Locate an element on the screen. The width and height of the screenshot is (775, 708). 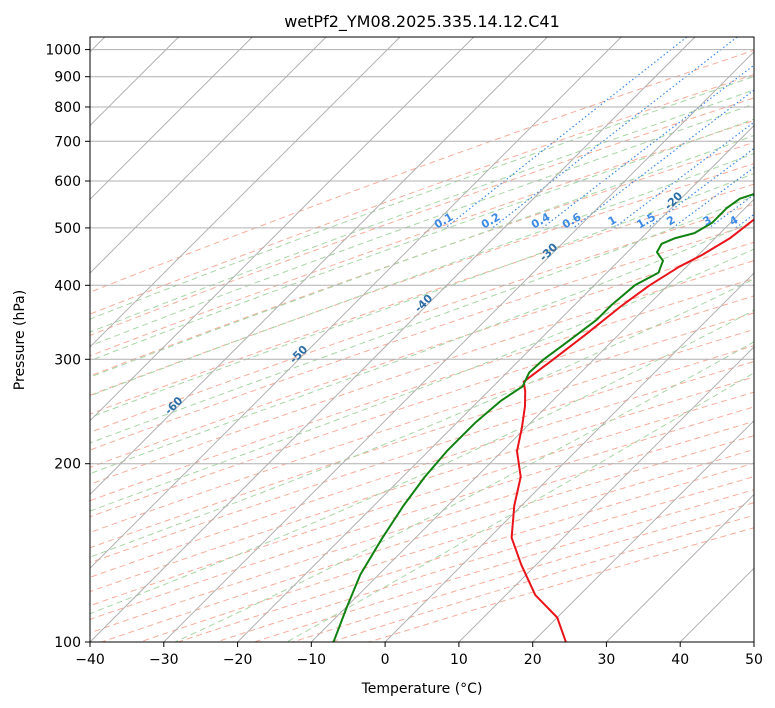
y-tick-label: 500 is located at coordinates (67, 229).